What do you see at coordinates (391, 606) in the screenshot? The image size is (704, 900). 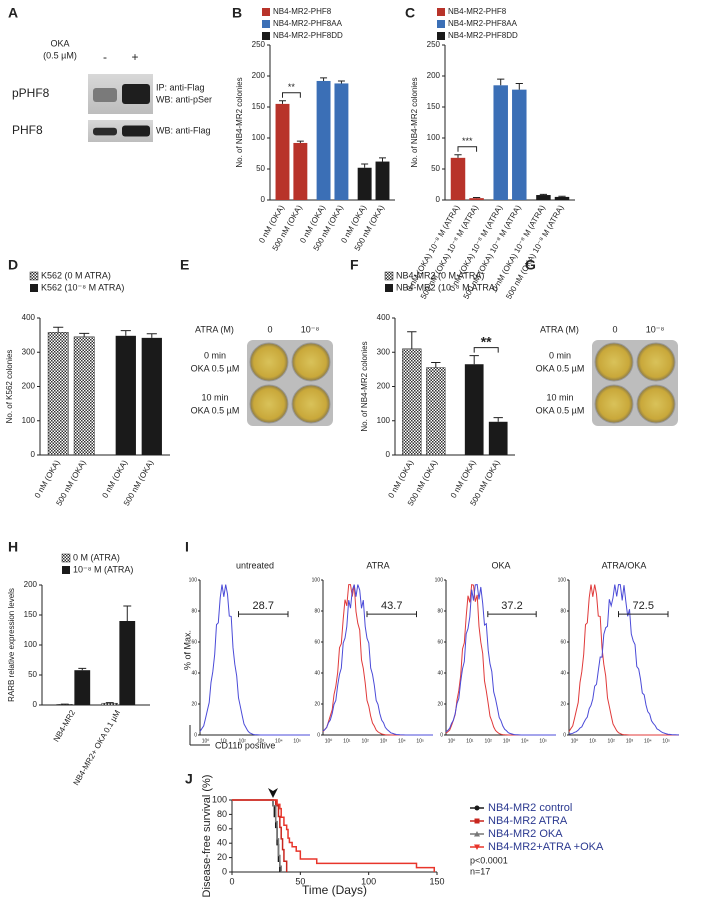 I see `gate-value: 43.7` at bounding box center [391, 606].